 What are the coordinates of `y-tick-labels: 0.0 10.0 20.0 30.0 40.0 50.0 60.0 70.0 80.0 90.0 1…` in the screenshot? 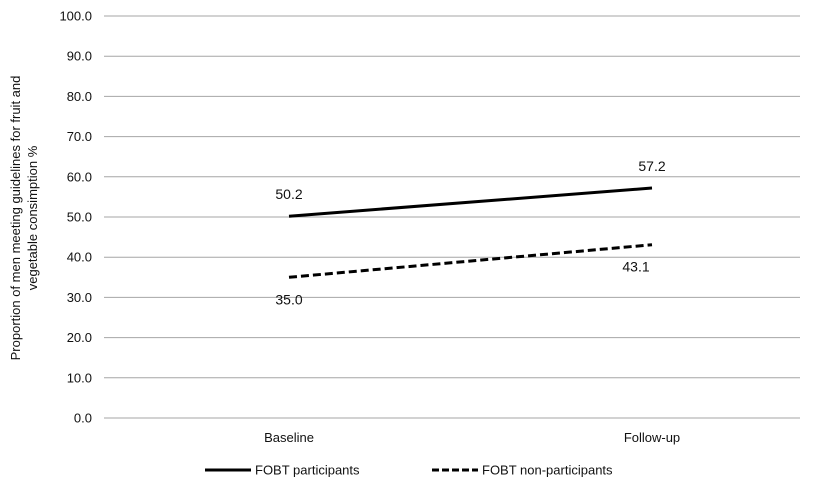 It's located at (75, 217).